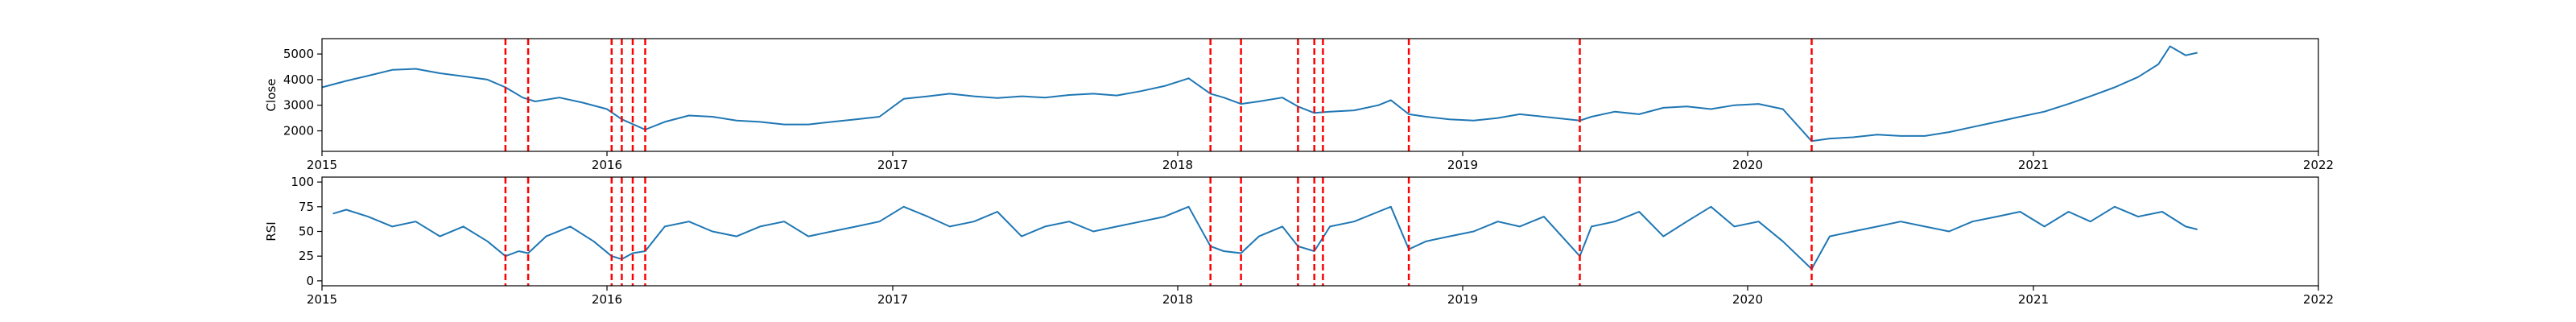 This screenshot has height=322, width=2576. Describe the element at coordinates (302, 182) in the screenshot. I see `y-tick-label: 100` at that location.